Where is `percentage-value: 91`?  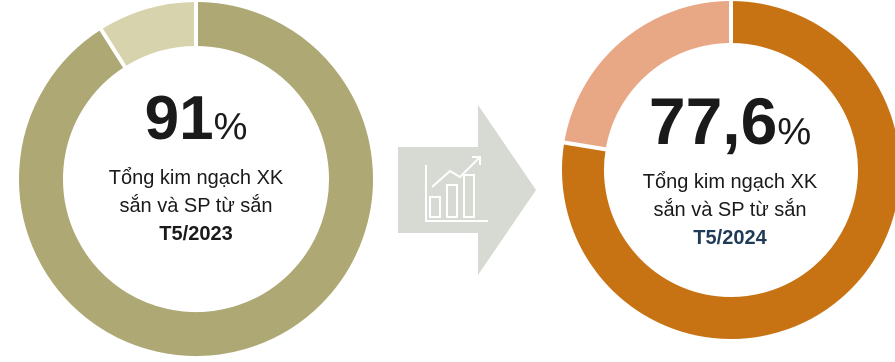
percentage-value: 91 is located at coordinates (179, 118).